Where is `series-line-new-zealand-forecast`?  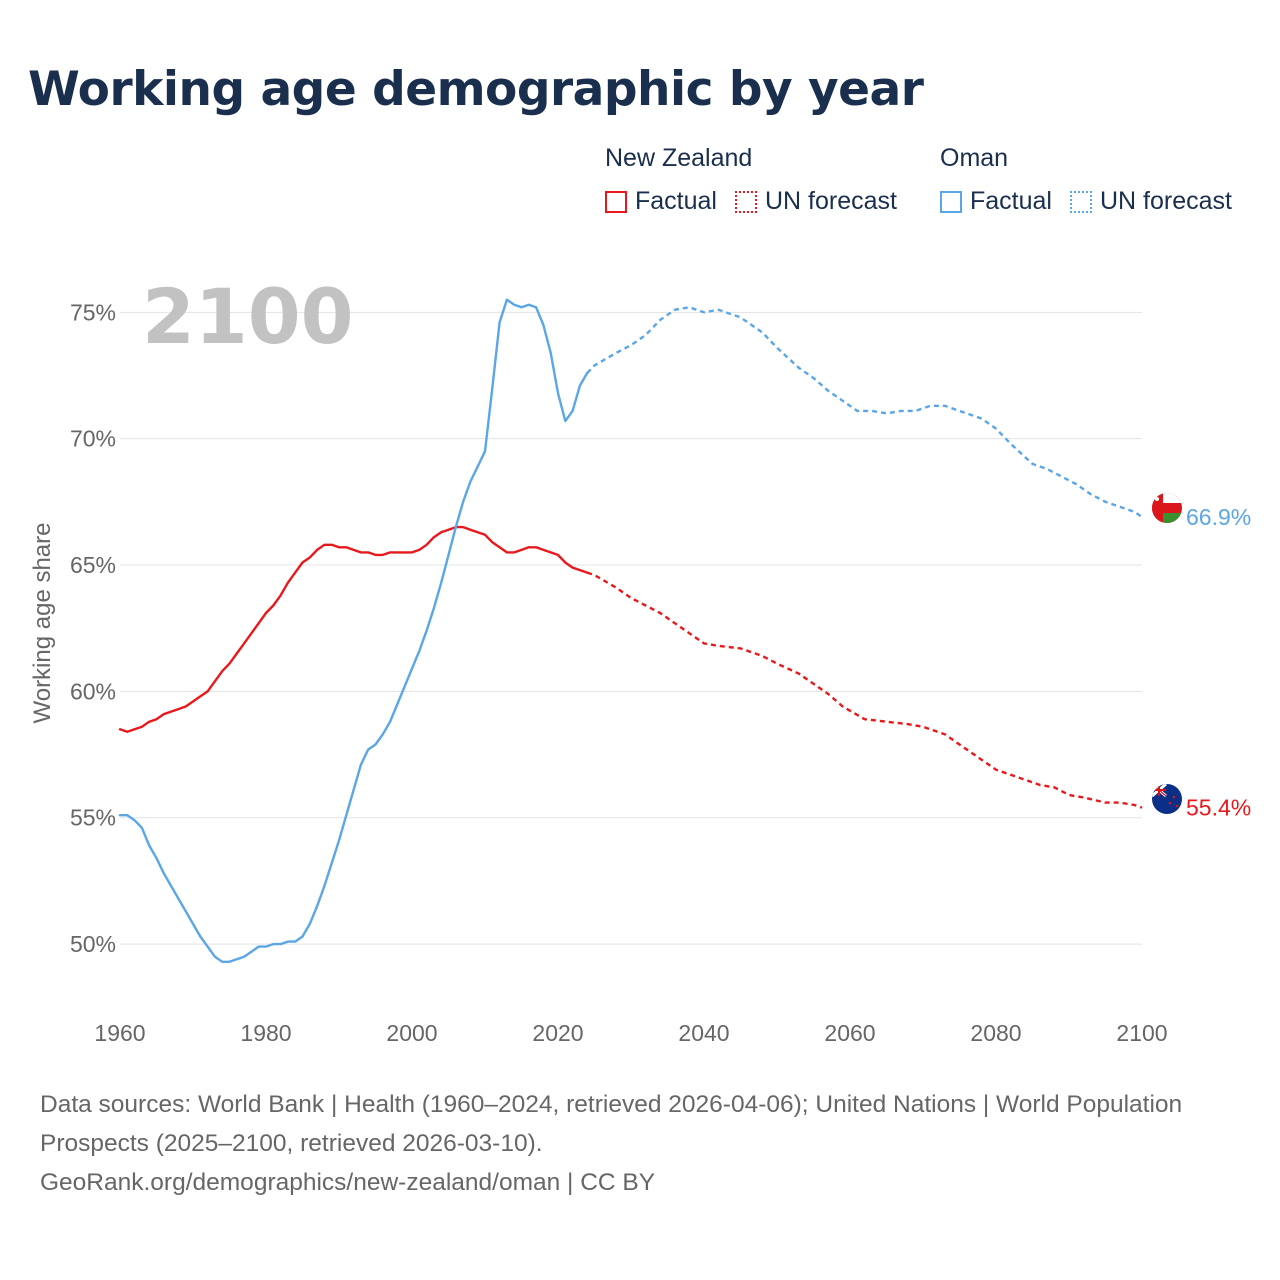 series-line-new-zealand-forecast is located at coordinates (864, 690).